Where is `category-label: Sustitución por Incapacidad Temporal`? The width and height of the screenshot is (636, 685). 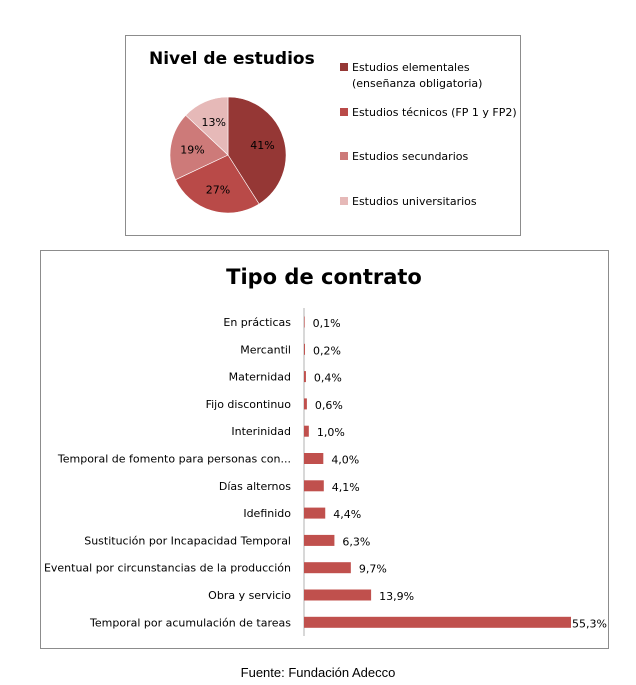 category-label: Sustitución por Incapacidad Temporal is located at coordinates (187, 540).